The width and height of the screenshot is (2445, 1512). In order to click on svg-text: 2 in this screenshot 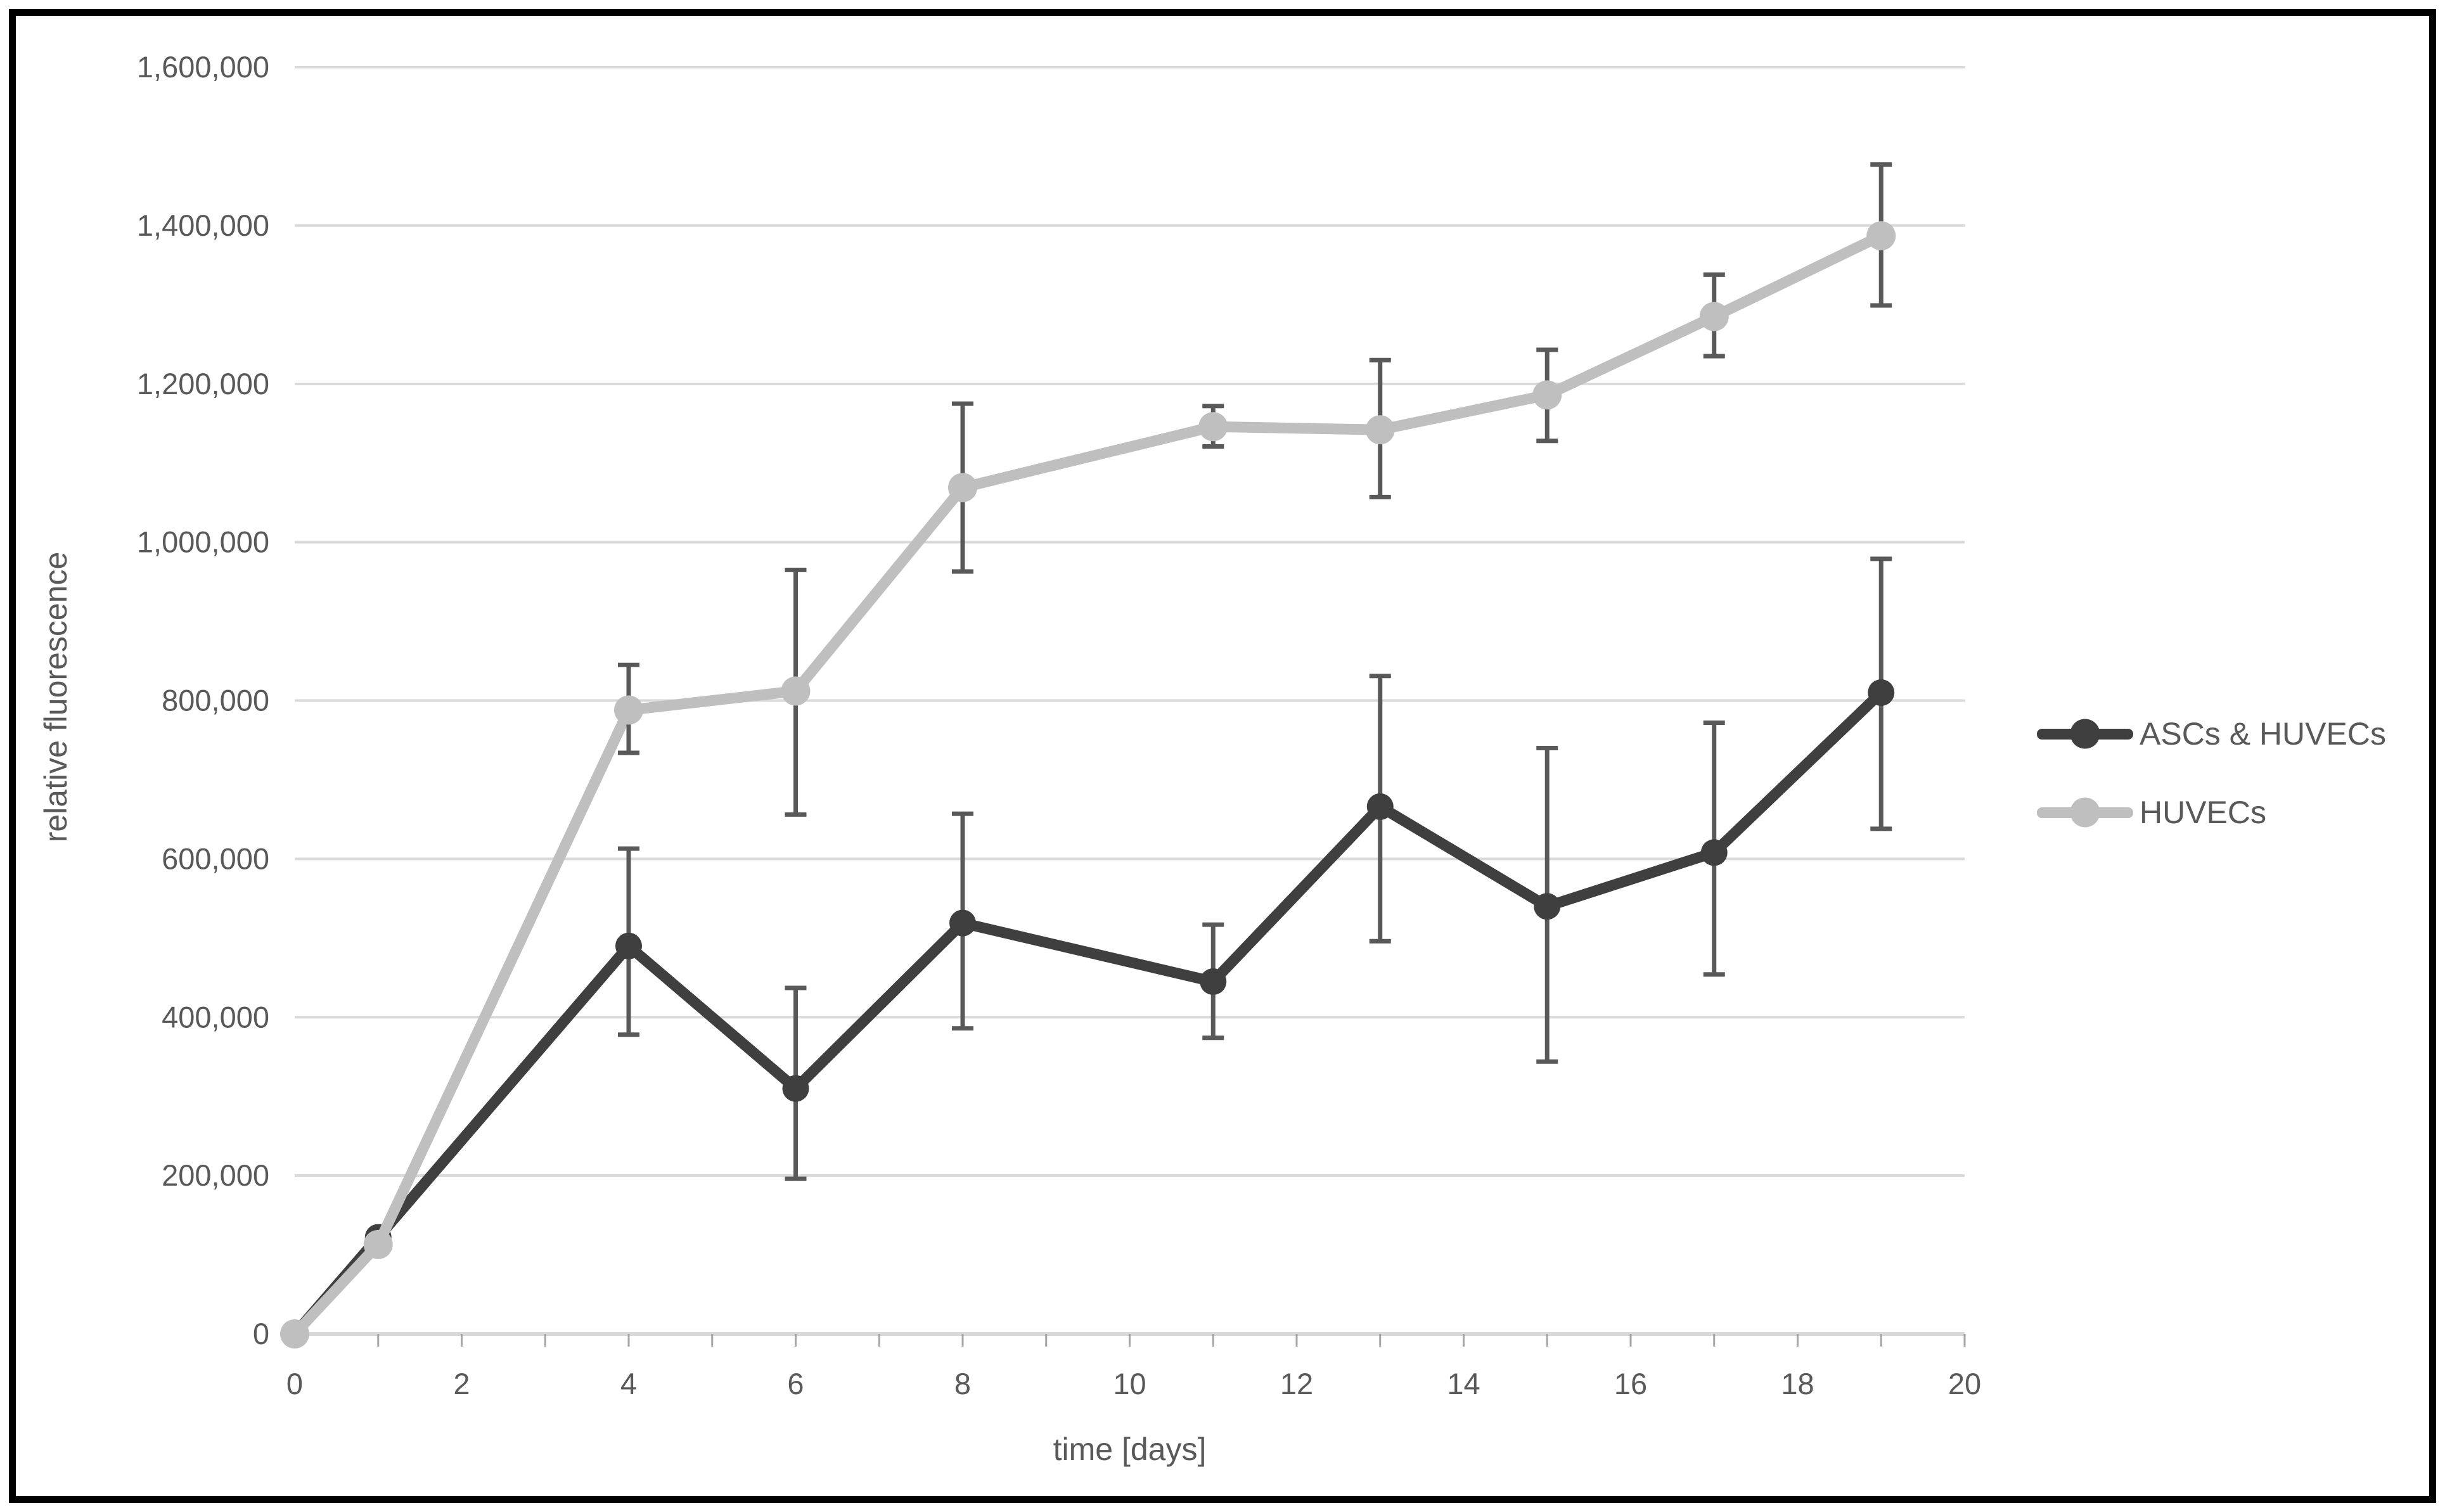, I will do `click(462, 1383)`.